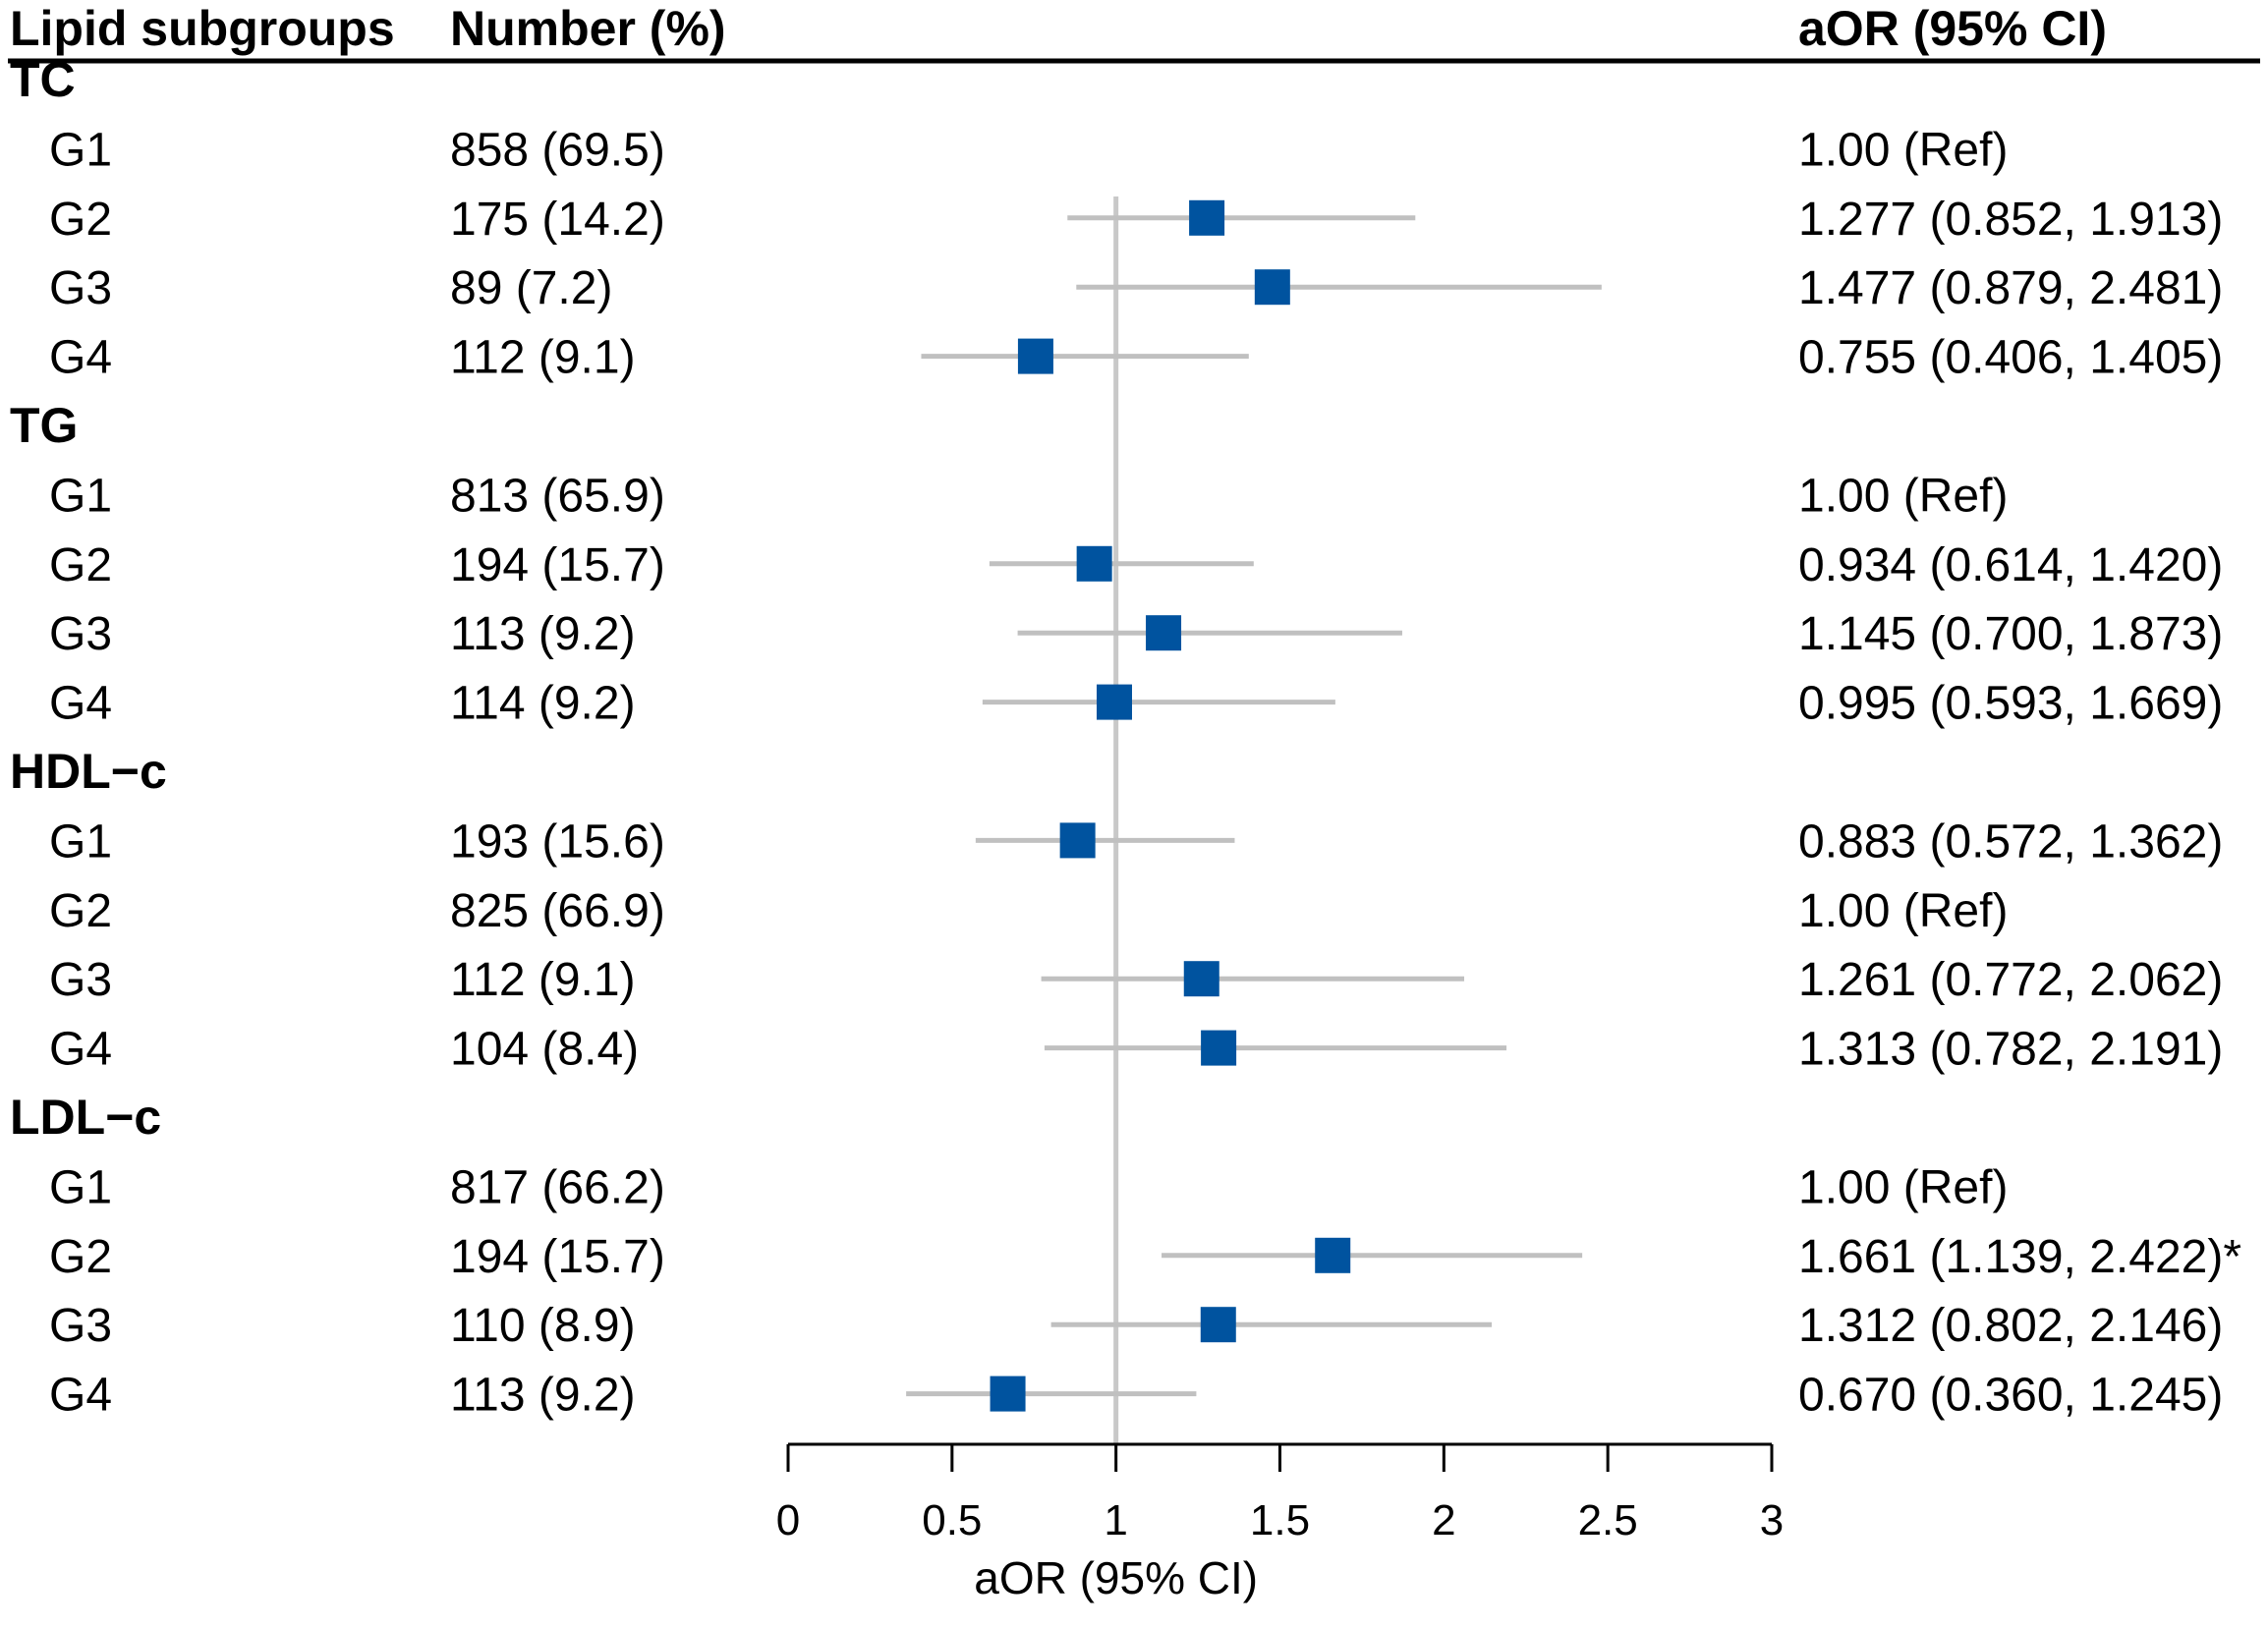  I want to click on row-aor-text: 1.313 (0.782, 2.191), so click(2011, 1050).